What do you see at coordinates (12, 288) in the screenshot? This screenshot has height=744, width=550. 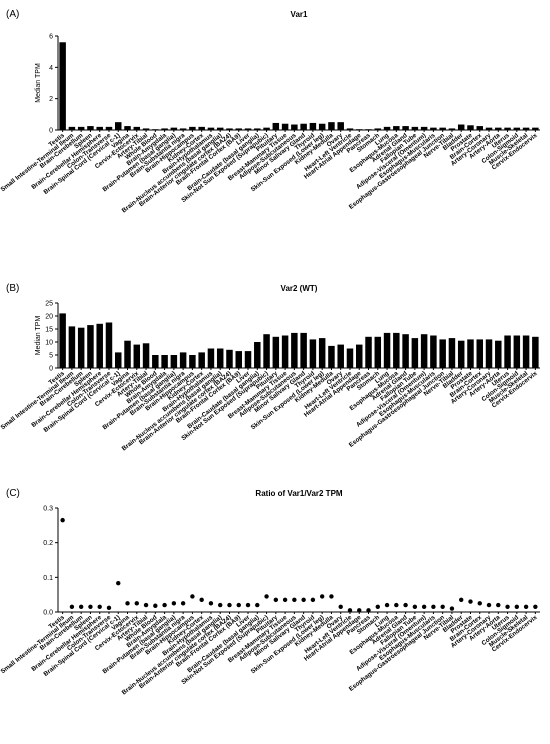 I see `panel-label: (B)` at bounding box center [12, 288].